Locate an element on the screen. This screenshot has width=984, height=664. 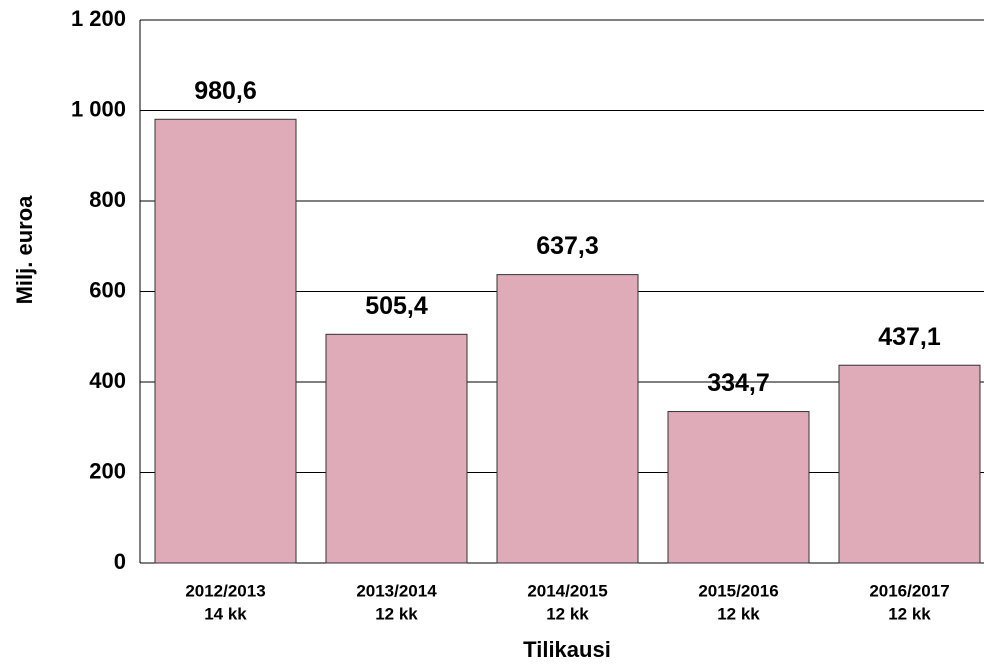
y-axis-title: Milj. euroa is located at coordinates (24, 250).